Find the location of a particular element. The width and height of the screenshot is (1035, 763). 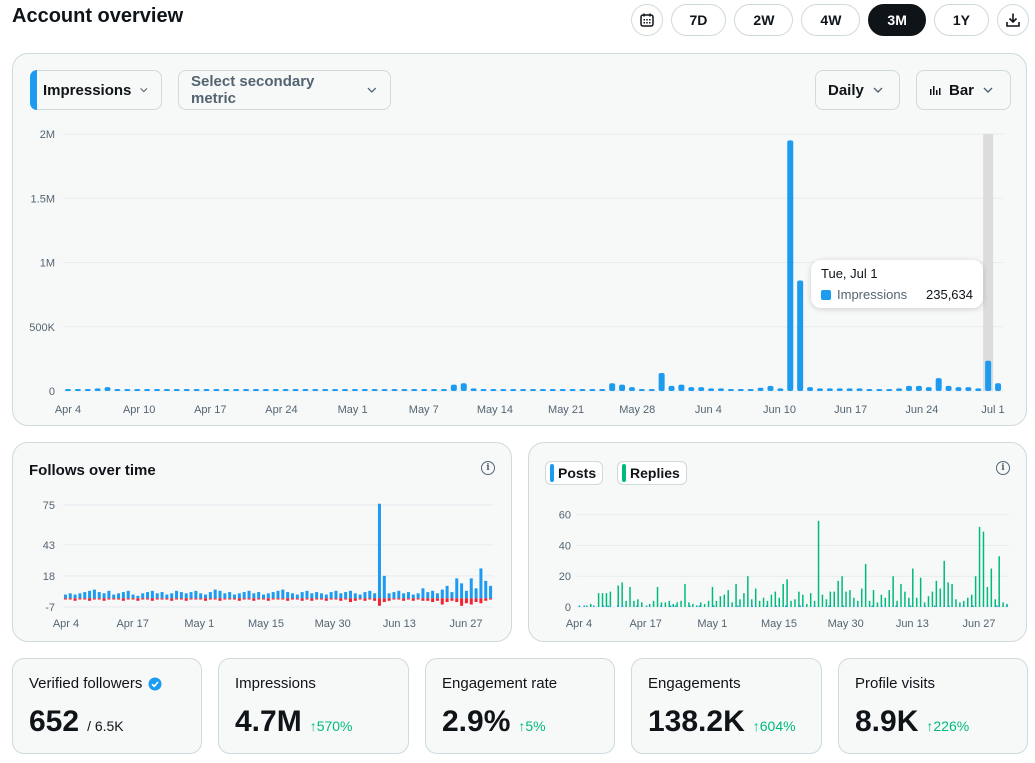

x-tick-label: Jul 1 is located at coordinates (992, 410).